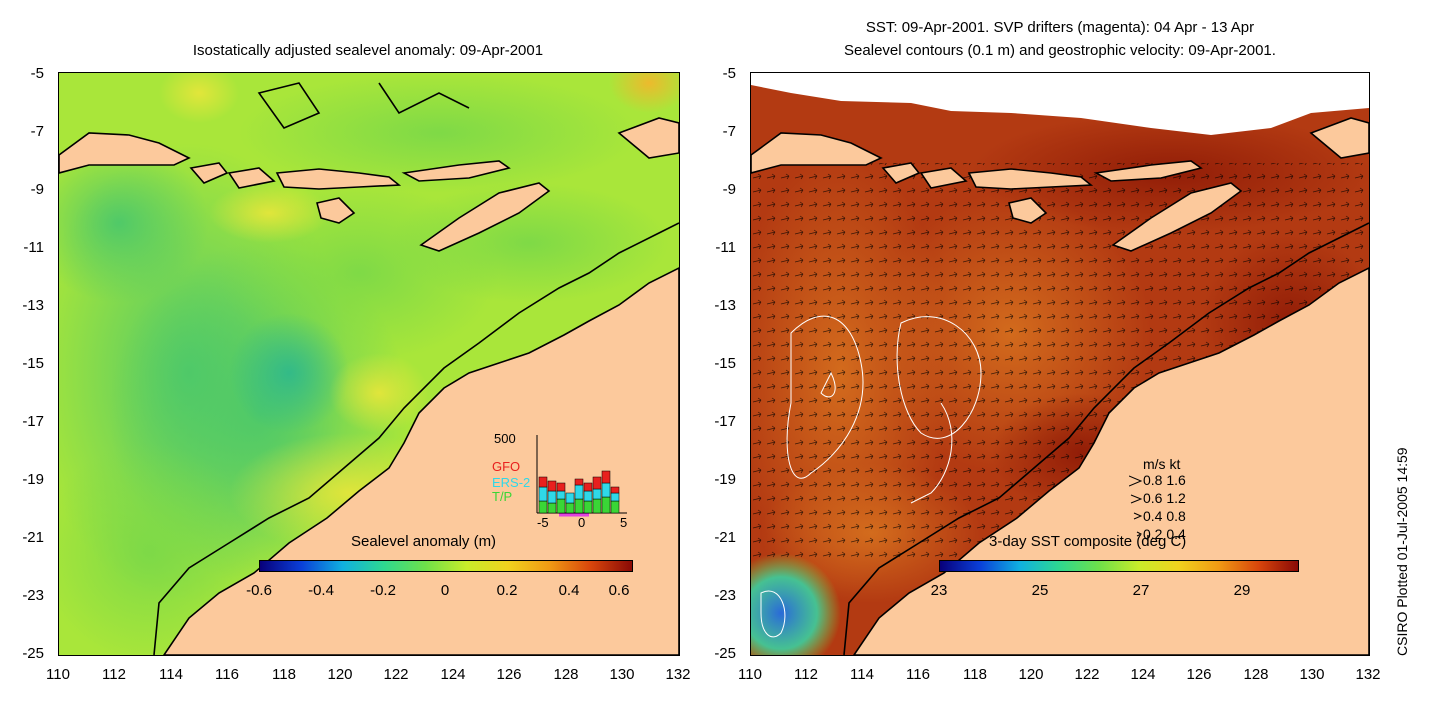 Image resolution: width=1440 pixels, height=720 pixels. Describe the element at coordinates (511, 482) in the screenshot. I see `legend-ers2: ERS-2` at that location.